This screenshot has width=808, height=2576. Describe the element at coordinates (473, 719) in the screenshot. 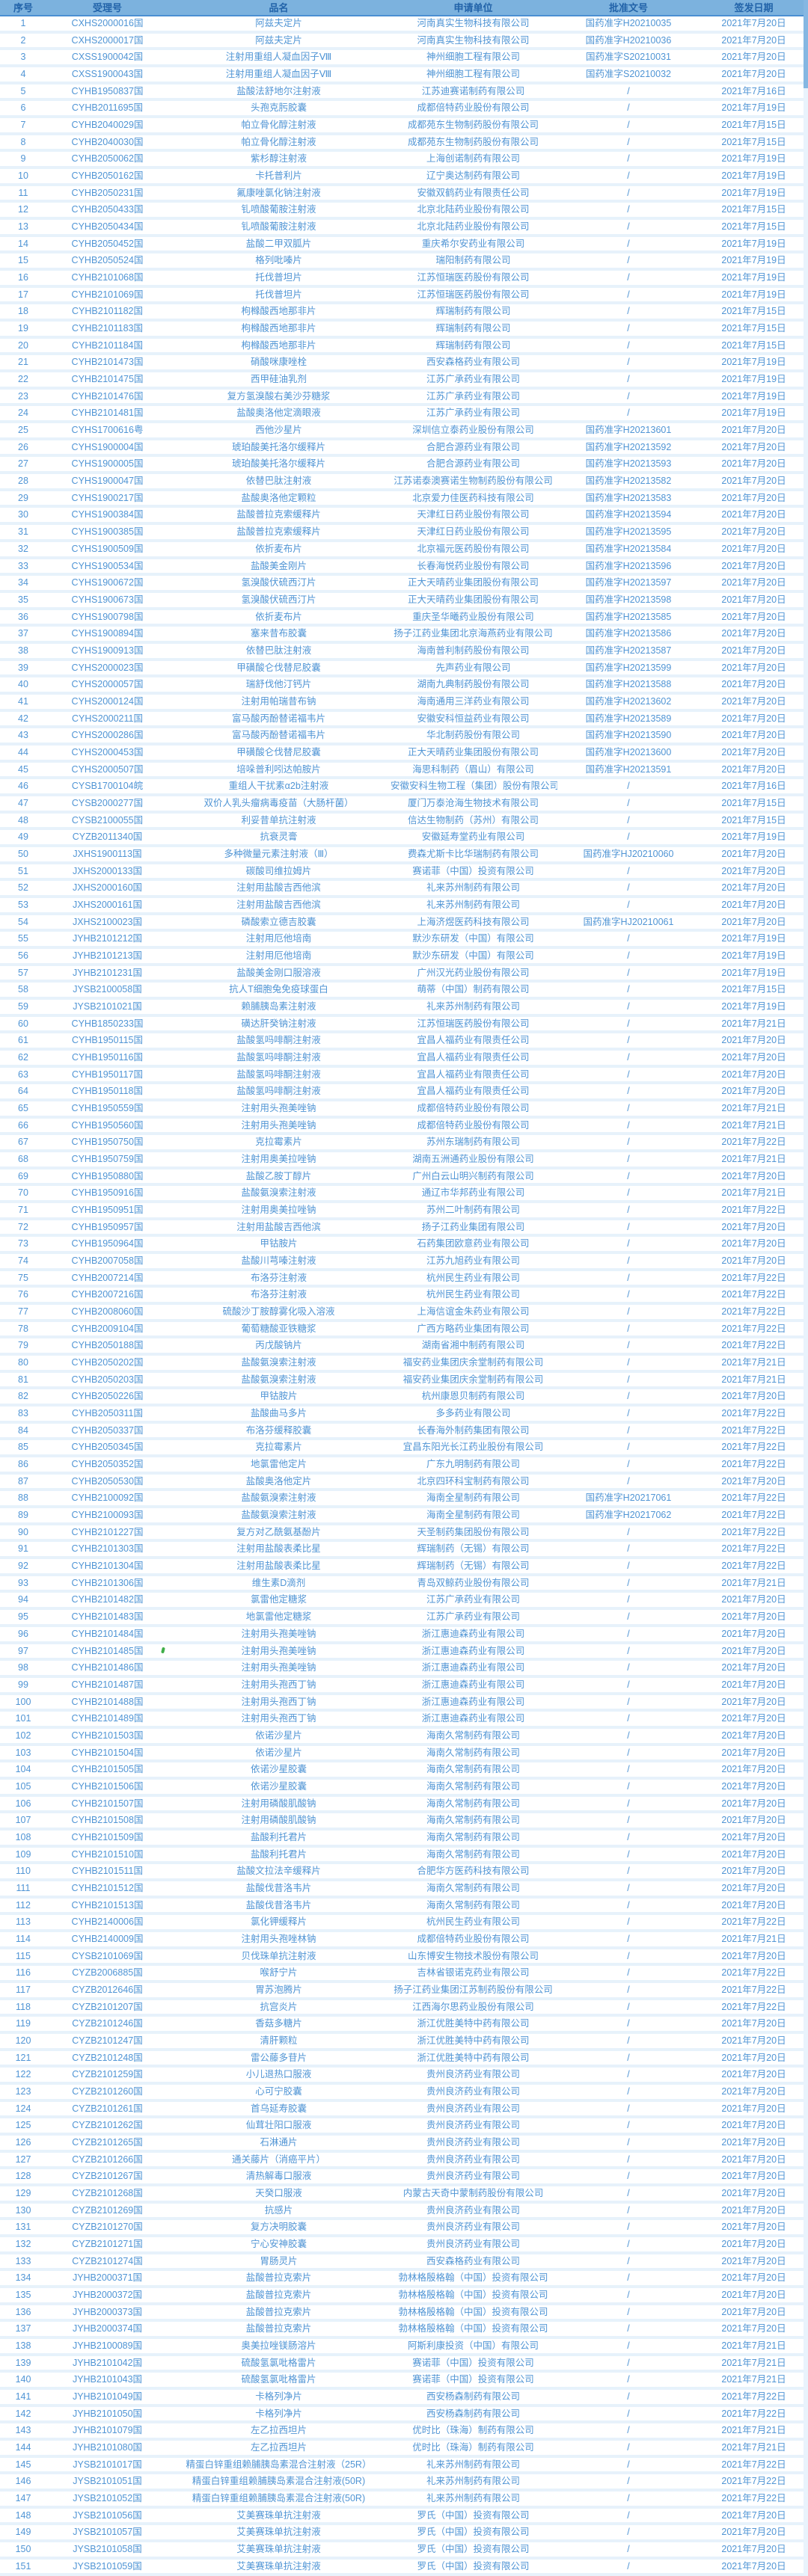

I see `cell-applicant: 安徽安科恒益药业有限公司` at that location.